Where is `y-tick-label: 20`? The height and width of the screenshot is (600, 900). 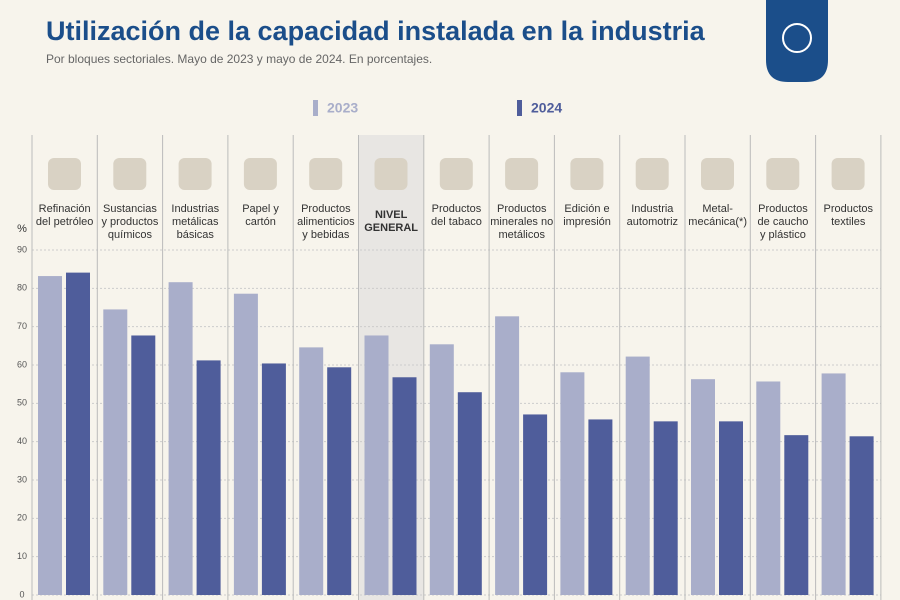 y-tick-label: 20 is located at coordinates (22, 518).